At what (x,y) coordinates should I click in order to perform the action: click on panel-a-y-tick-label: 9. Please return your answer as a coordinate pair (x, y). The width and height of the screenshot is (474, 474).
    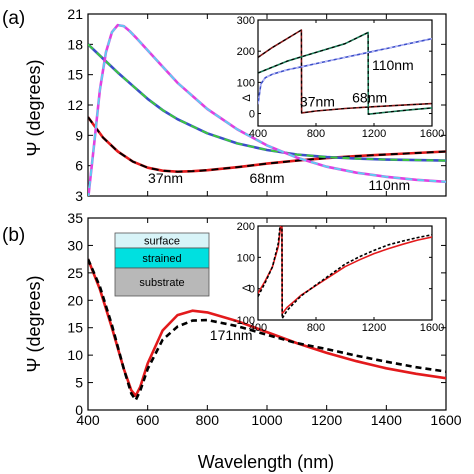
    Looking at the image, I should click on (79, 135).